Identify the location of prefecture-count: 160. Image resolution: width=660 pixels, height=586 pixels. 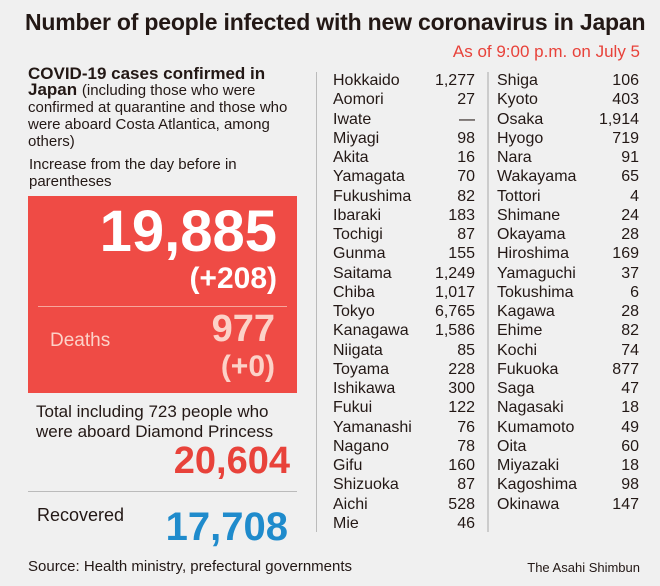
(461, 465).